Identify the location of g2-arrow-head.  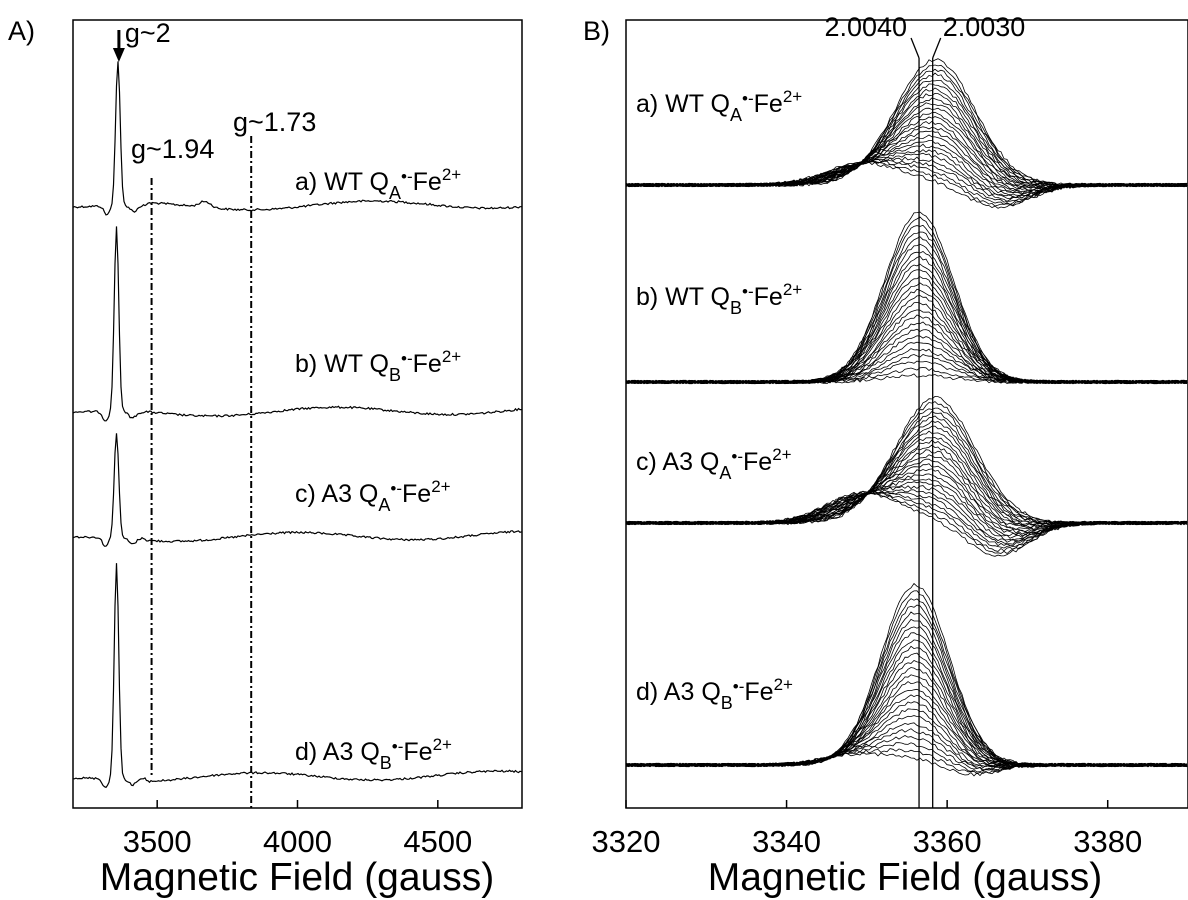
(119, 55).